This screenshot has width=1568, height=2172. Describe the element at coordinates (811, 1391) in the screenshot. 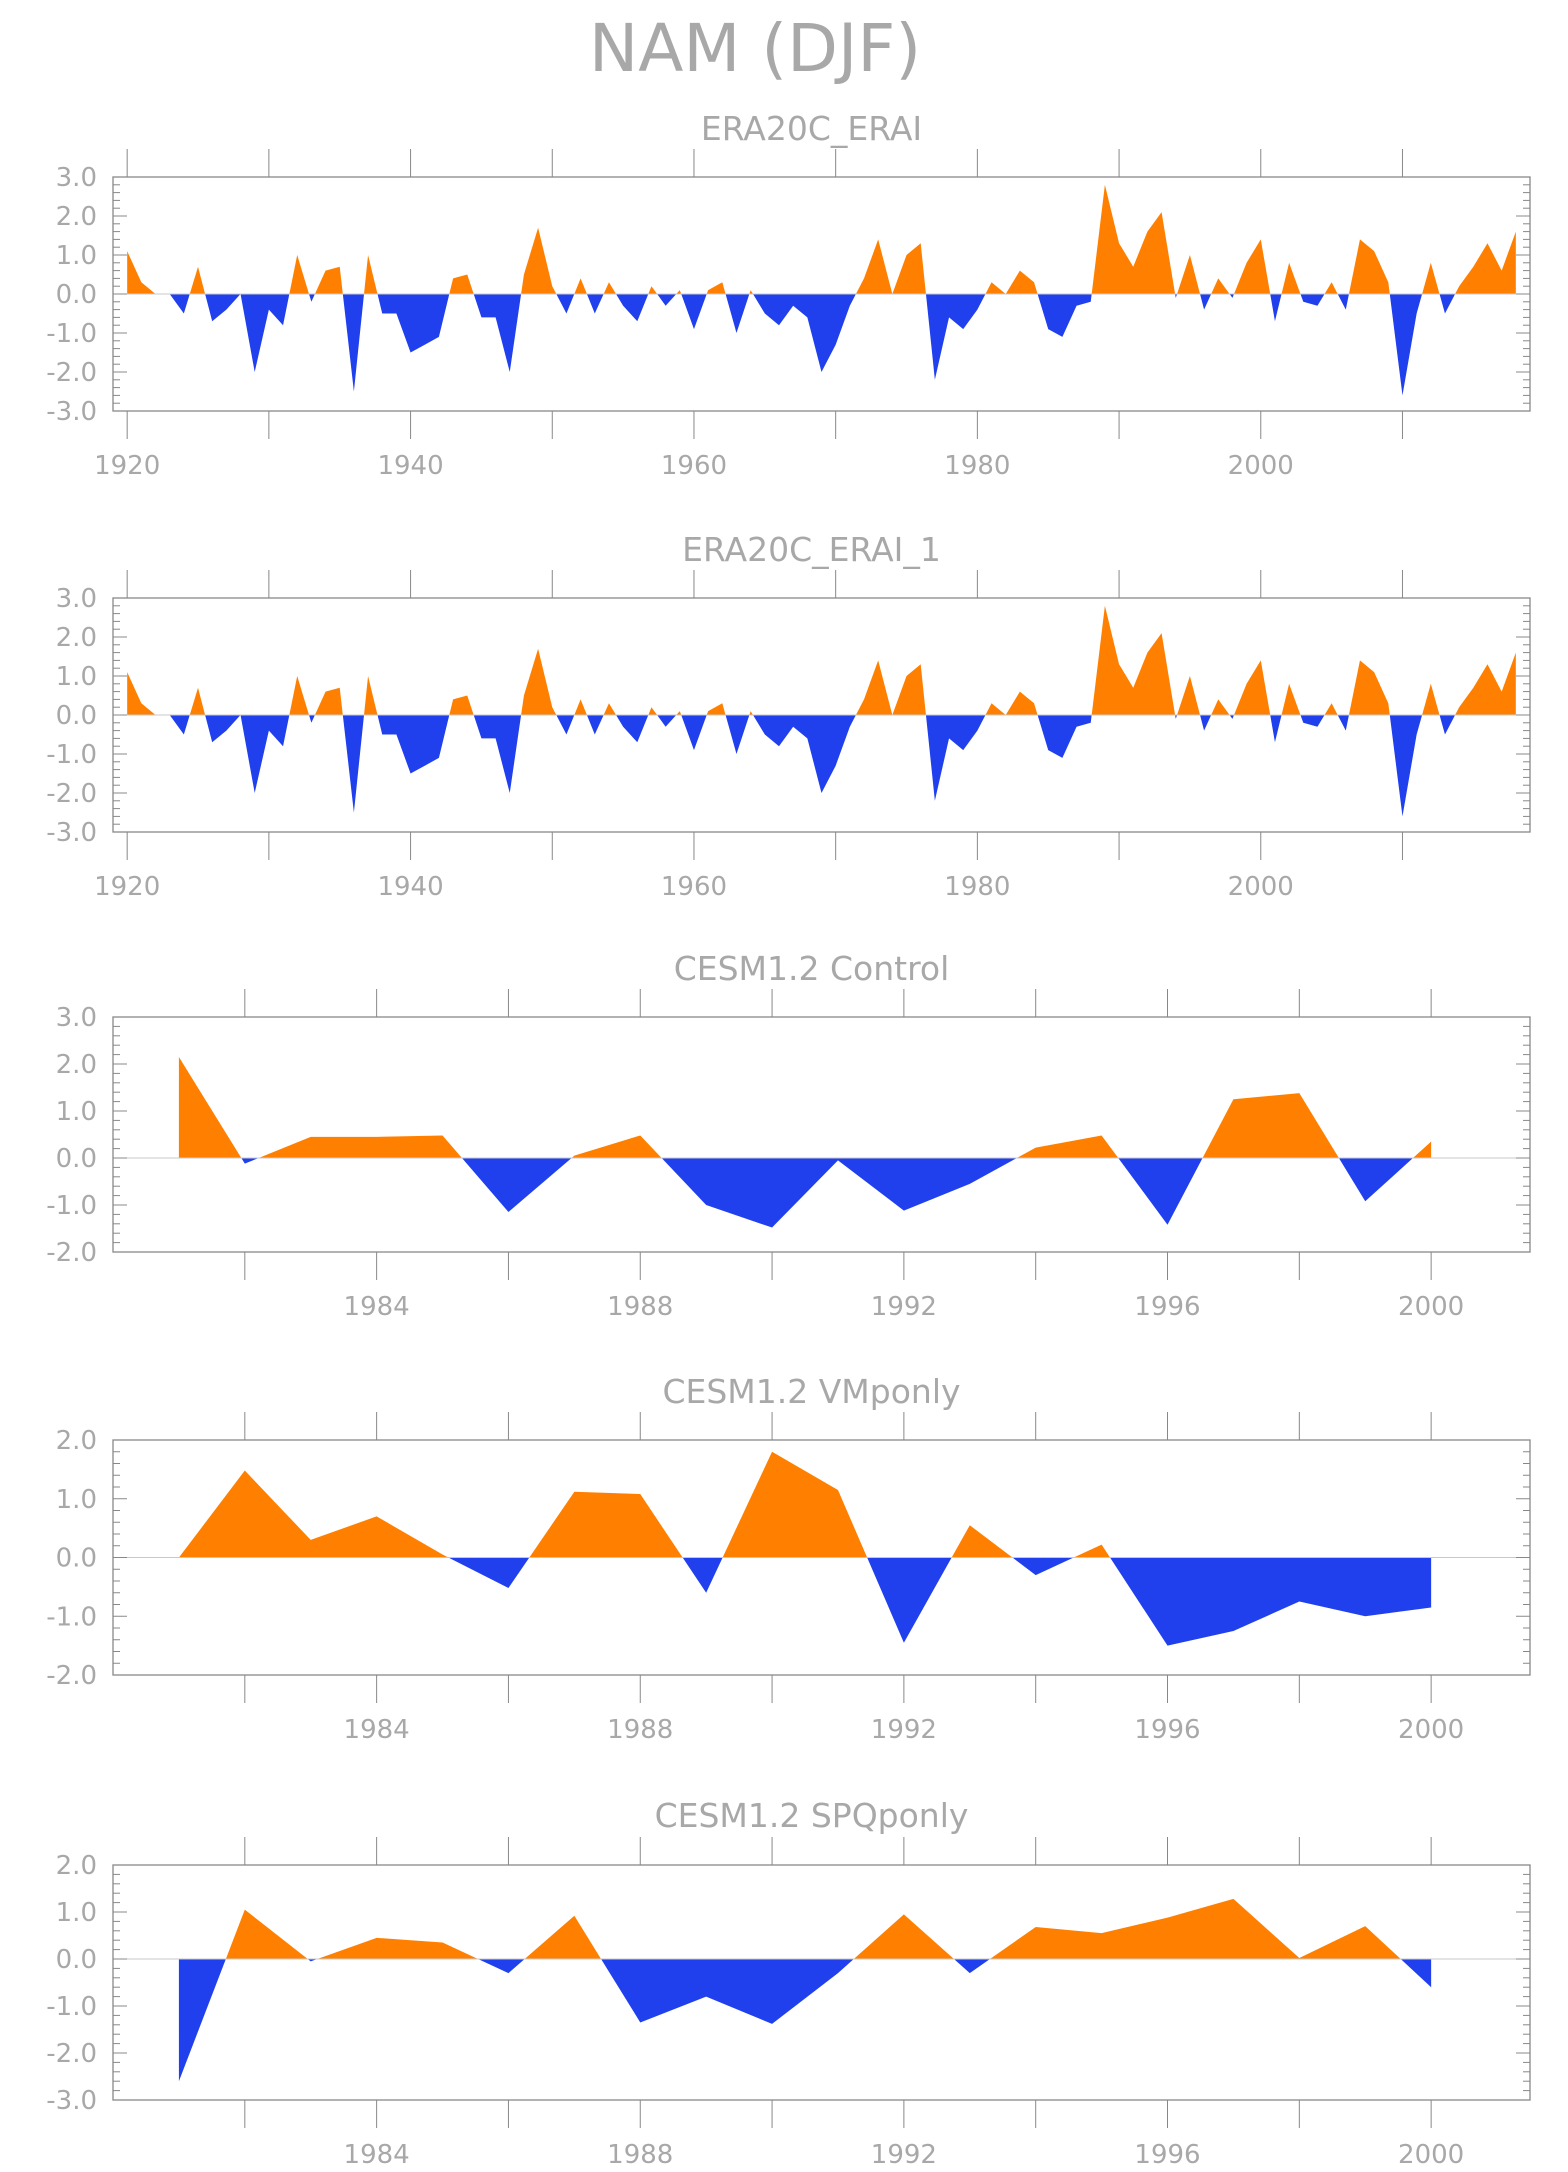

I see `panel-title: CESM1.2 VMponly` at that location.